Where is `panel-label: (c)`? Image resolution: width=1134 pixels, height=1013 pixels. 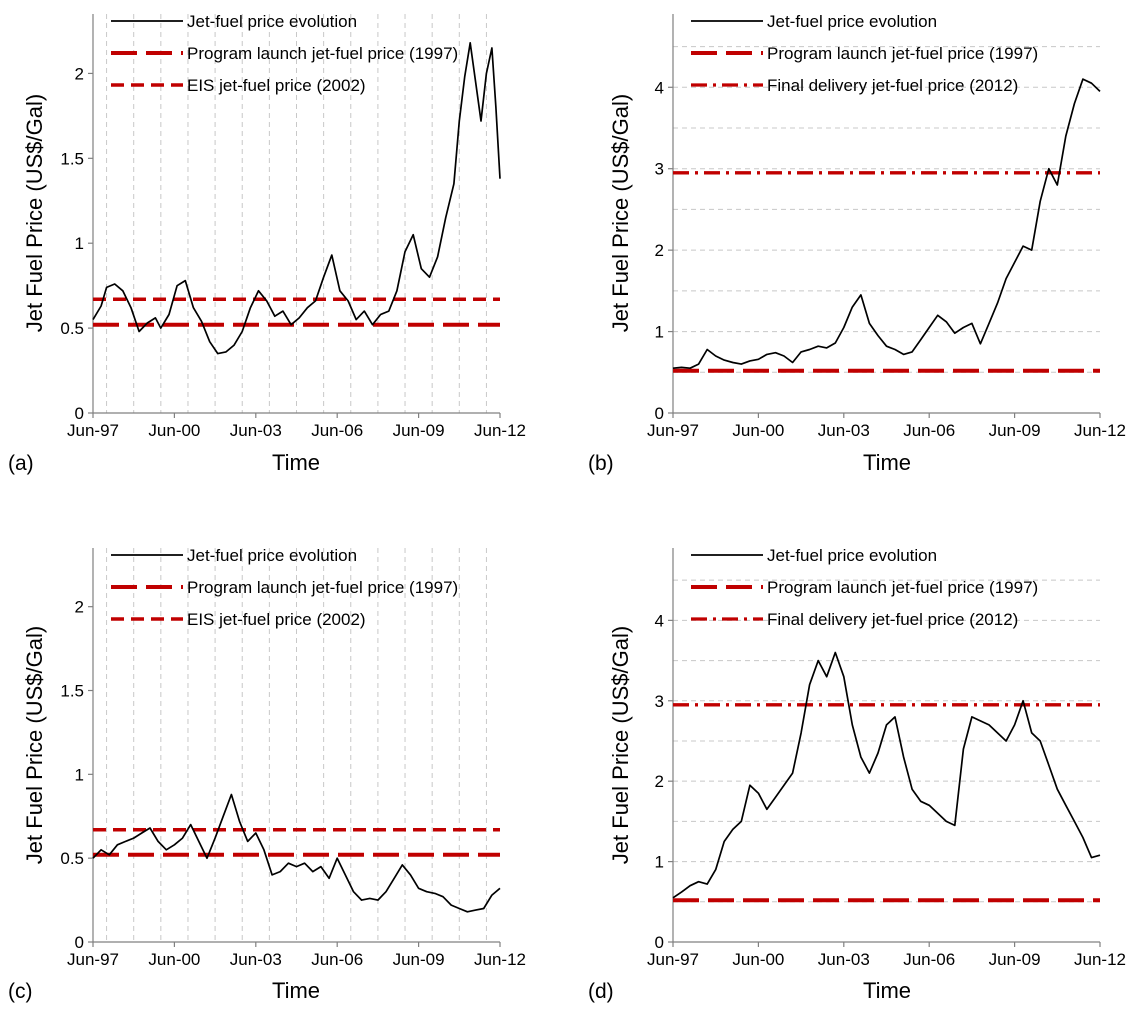
panel-label: (c) is located at coordinates (20, 991).